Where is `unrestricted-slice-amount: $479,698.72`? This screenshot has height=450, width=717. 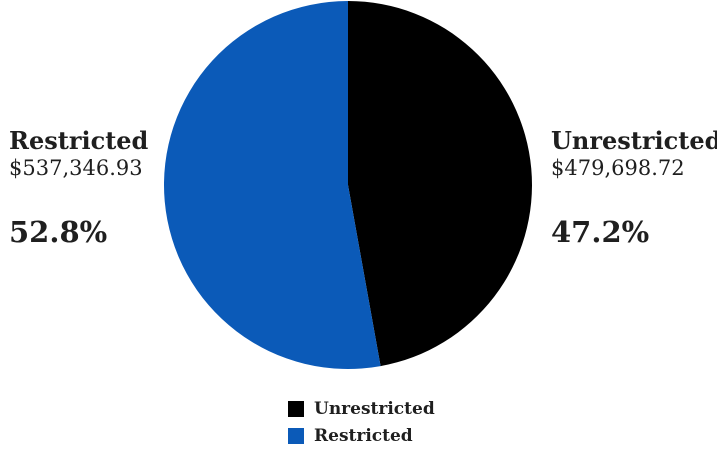
unrestricted-slice-amount: $479,698.72 is located at coordinates (618, 168).